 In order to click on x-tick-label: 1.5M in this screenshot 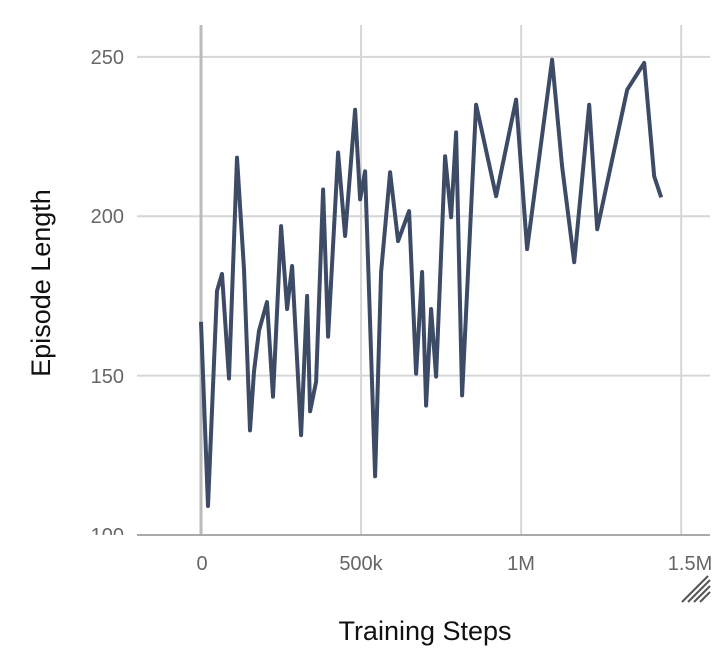, I will do `click(690, 564)`.